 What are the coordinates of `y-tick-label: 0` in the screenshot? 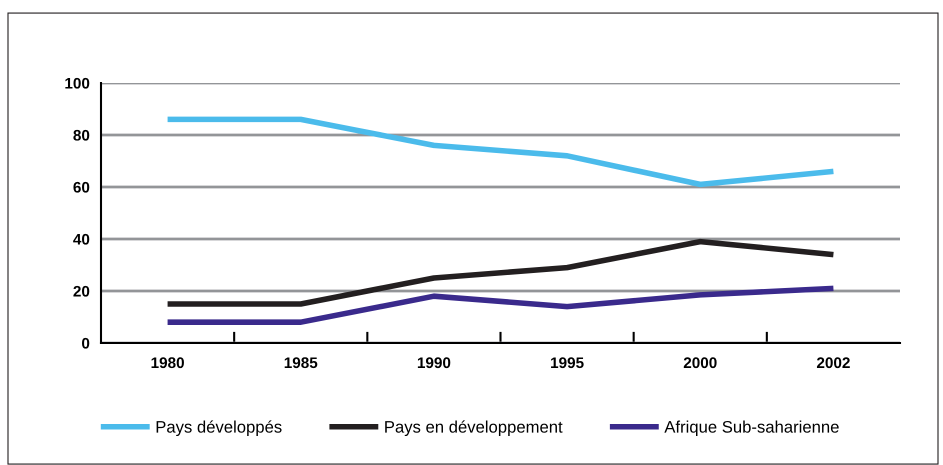 It's located at (86, 343).